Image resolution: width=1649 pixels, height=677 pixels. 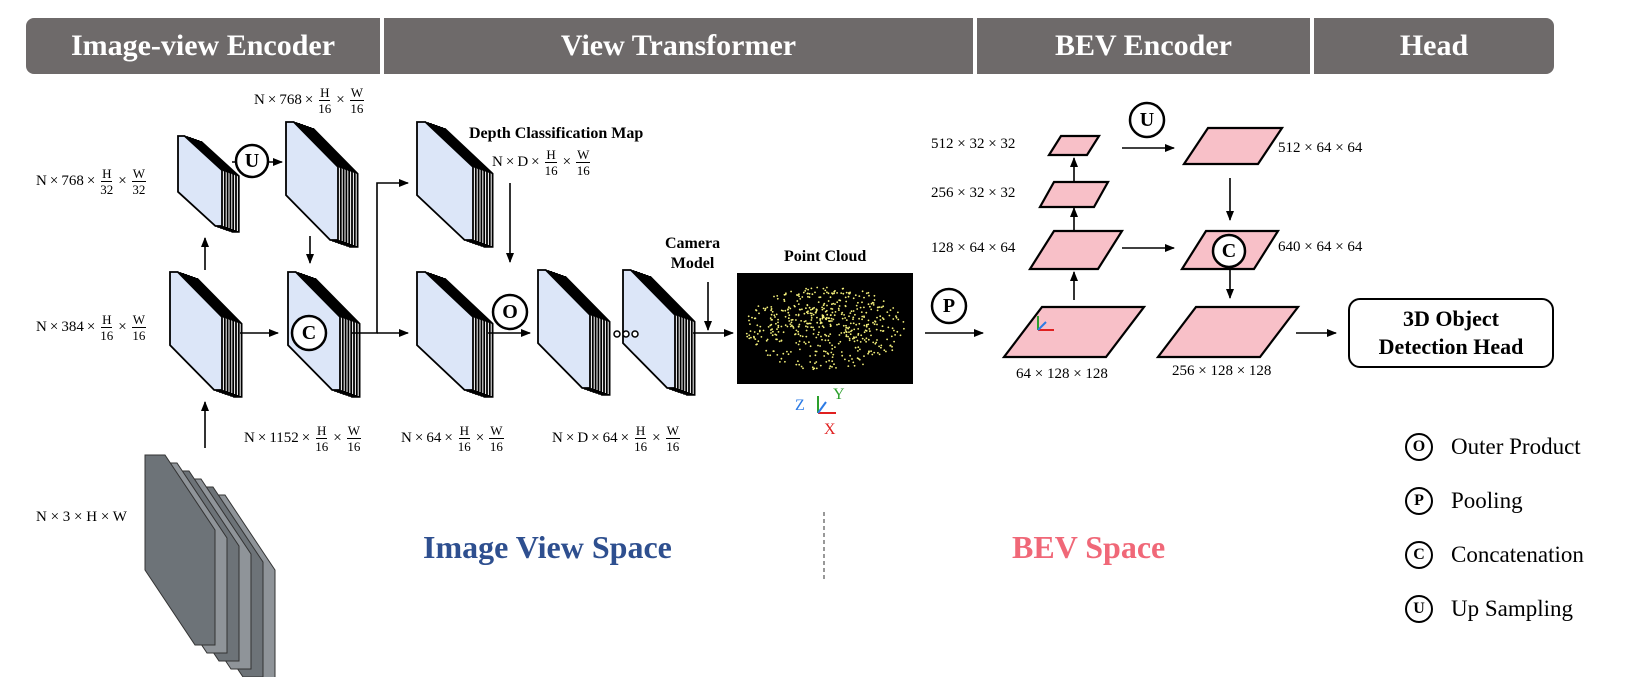 I want to click on bev-label-640x64: 640 × 64 × 64, so click(x=1320, y=247).